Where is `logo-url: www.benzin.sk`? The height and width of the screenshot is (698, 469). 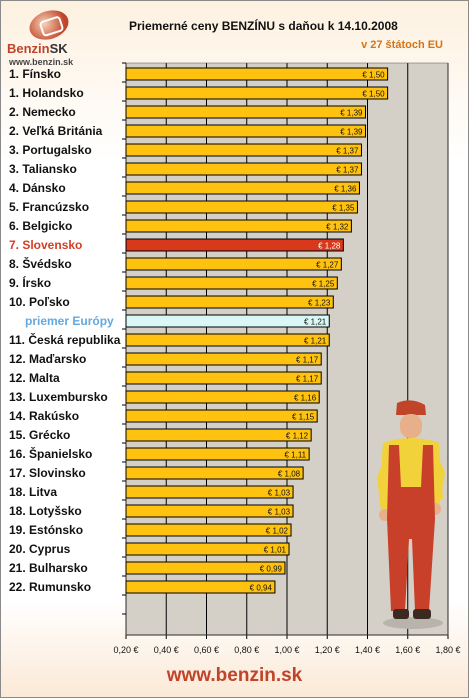
logo-url: www.benzin.sk is located at coordinates (41, 62).